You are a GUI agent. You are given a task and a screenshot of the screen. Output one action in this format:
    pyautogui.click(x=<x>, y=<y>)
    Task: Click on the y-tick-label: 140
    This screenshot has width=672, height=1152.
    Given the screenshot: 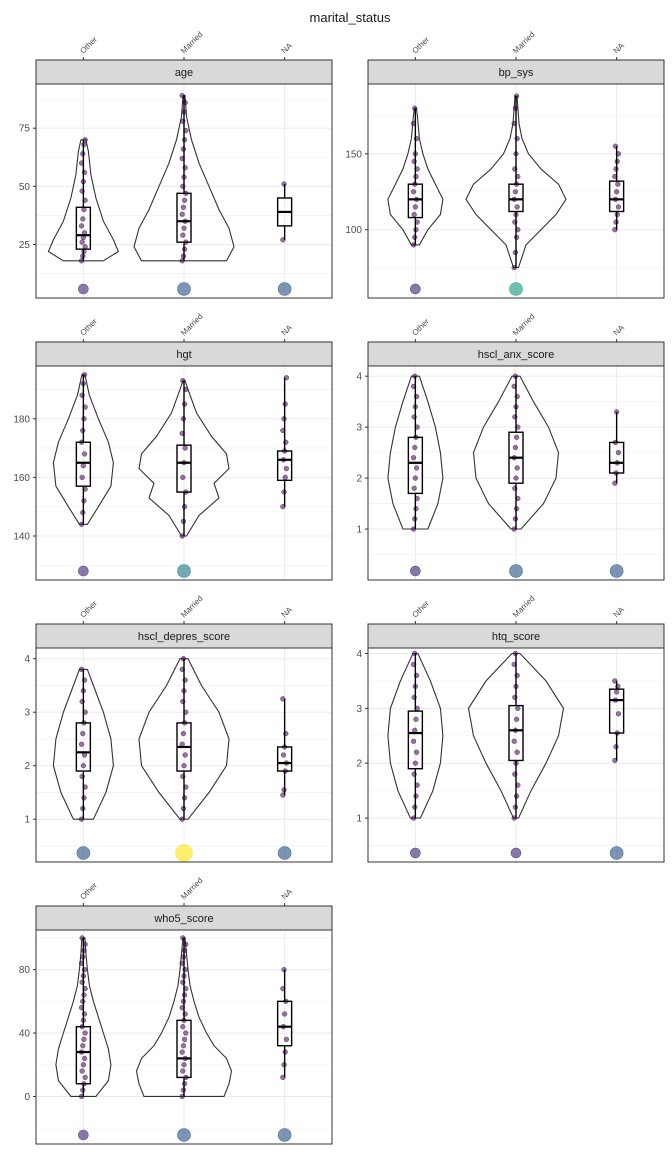 What is the action you would take?
    pyautogui.click(x=21, y=537)
    